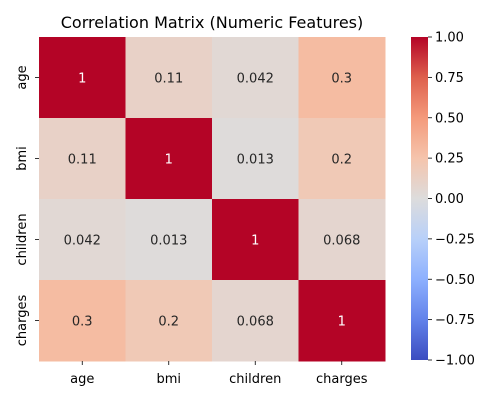 Image resolution: width=500 pixels, height=400 pixels. Describe the element at coordinates (255, 379) in the screenshot. I see `x-tick-label: children` at that location.